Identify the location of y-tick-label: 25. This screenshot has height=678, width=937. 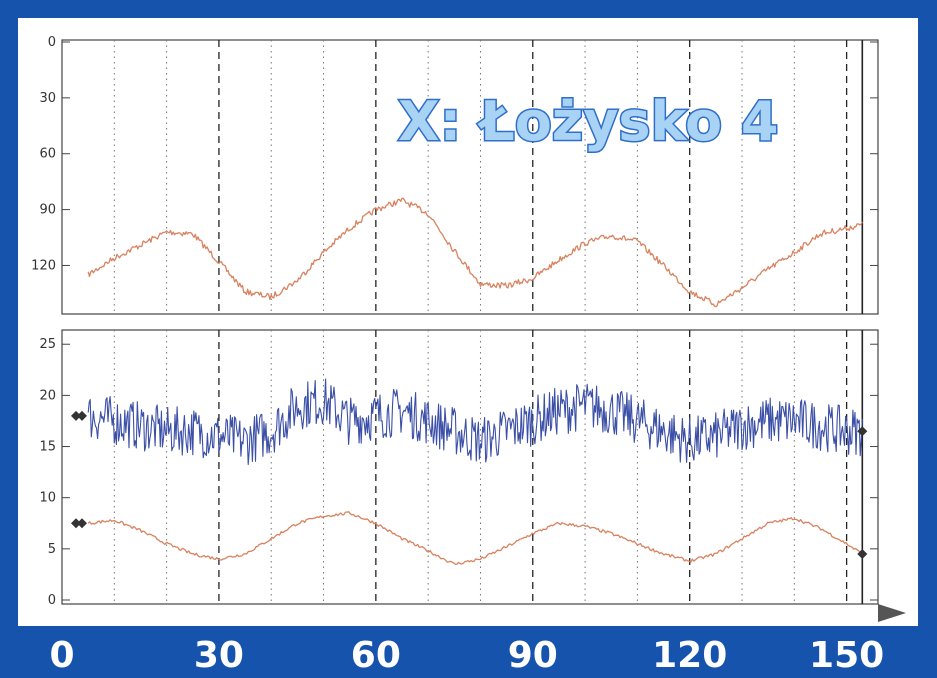
(47, 344).